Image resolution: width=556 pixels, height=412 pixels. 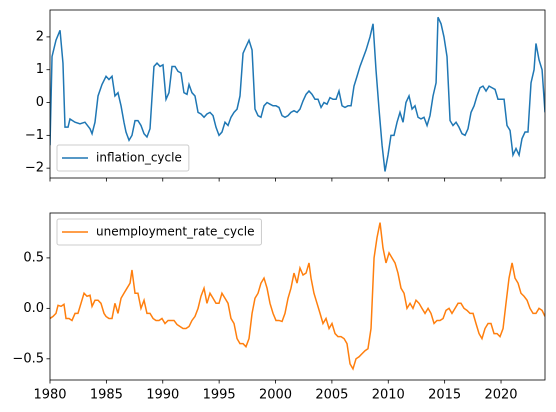 What do you see at coordinates (139, 158) in the screenshot?
I see `legend-label: inflation_cycle` at bounding box center [139, 158].